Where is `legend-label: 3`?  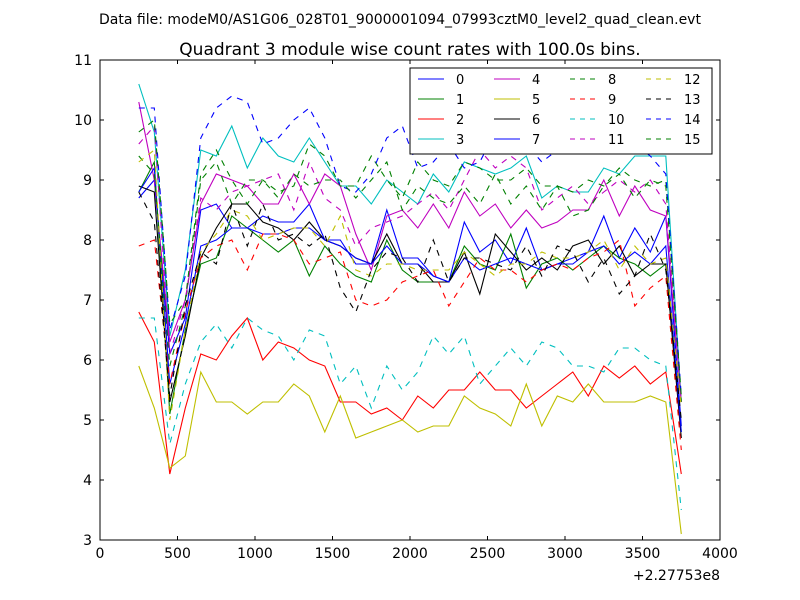 legend-label: 3 is located at coordinates (460, 140).